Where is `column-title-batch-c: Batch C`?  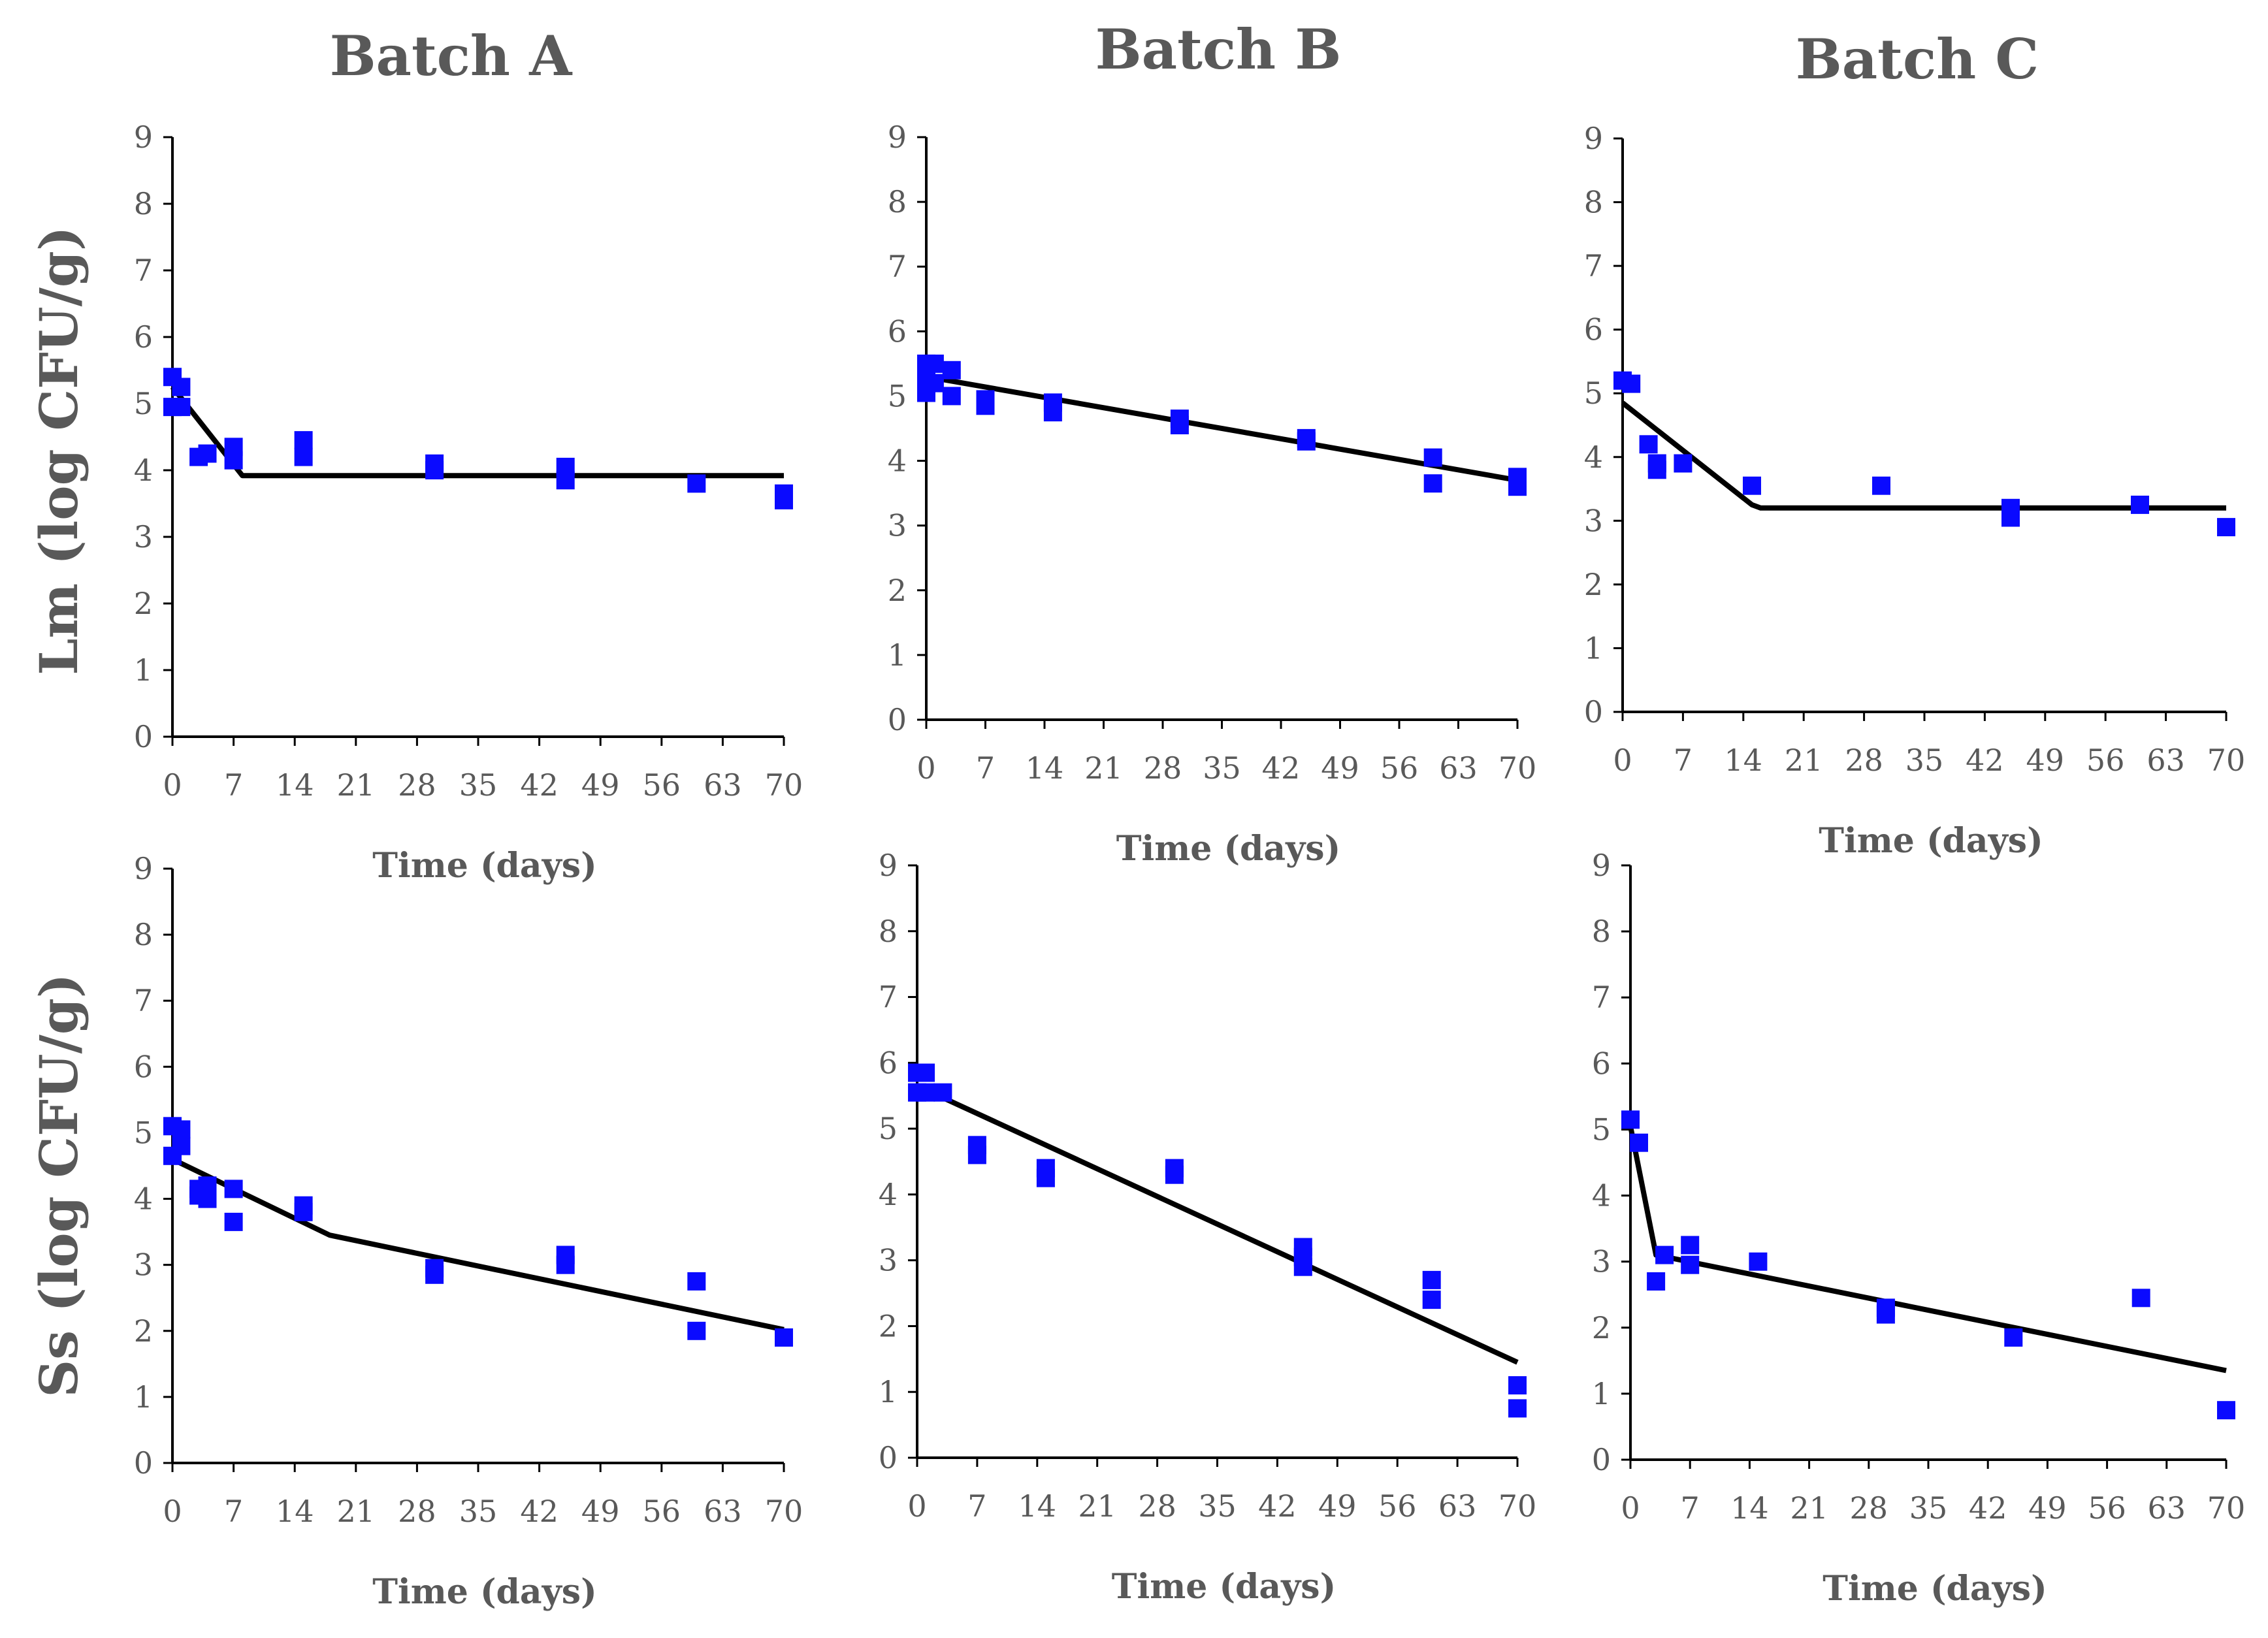
column-title-batch-c: Batch C is located at coordinates (1917, 59).